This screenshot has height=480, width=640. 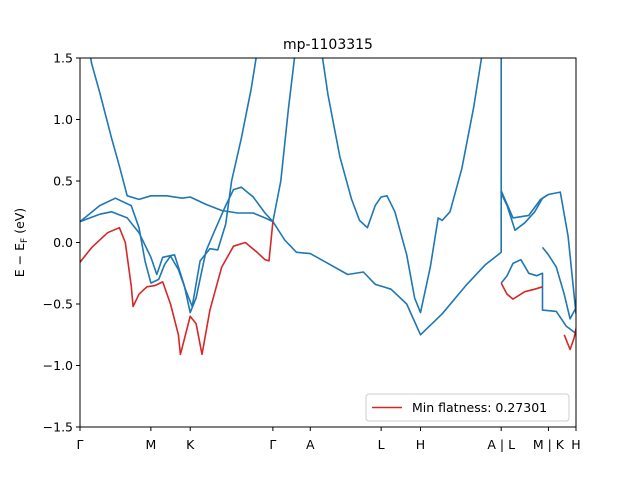 I want to click on legend: Min flatness: 0.27301, so click(x=467, y=407).